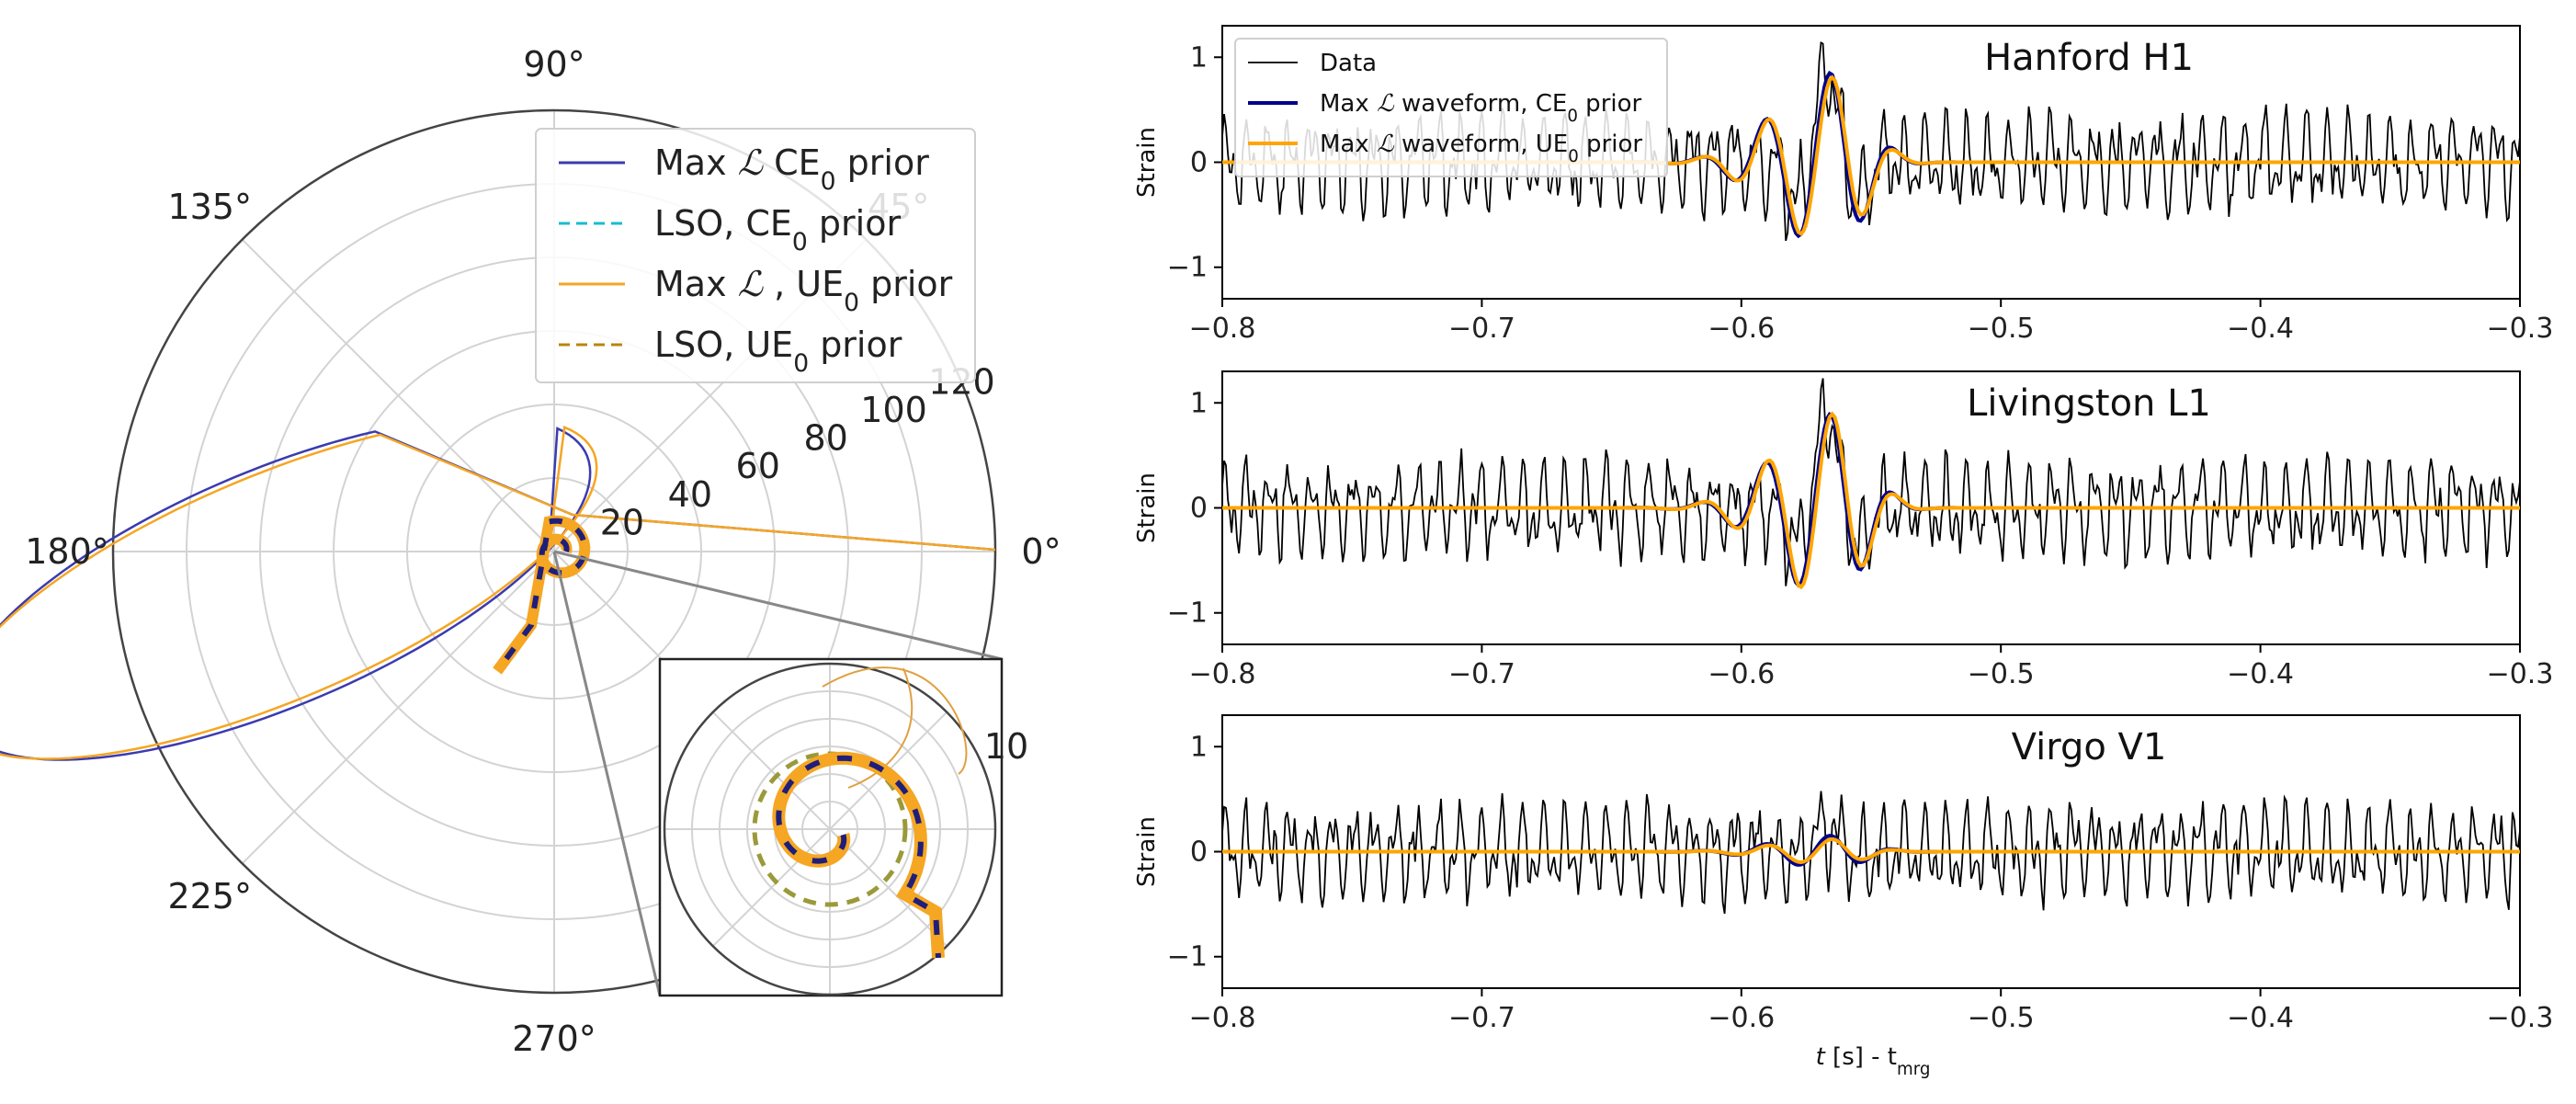  I want to click on x-axis-label-text: [s] - t, so click(1861, 1057).